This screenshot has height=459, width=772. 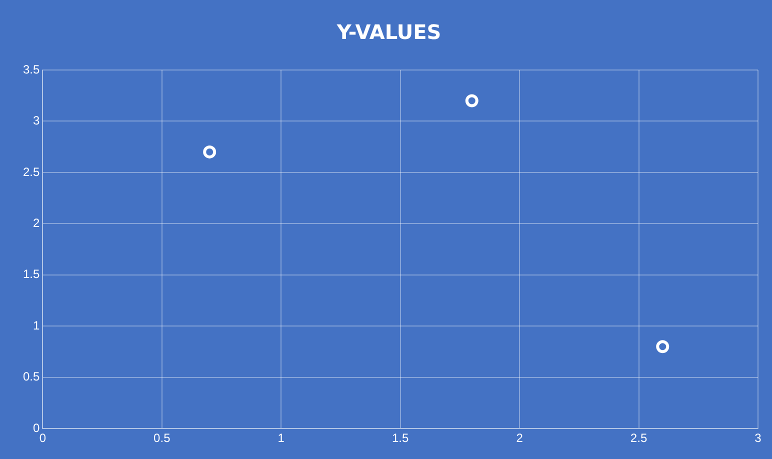 I want to click on x-tick-label: 2, so click(x=520, y=438).